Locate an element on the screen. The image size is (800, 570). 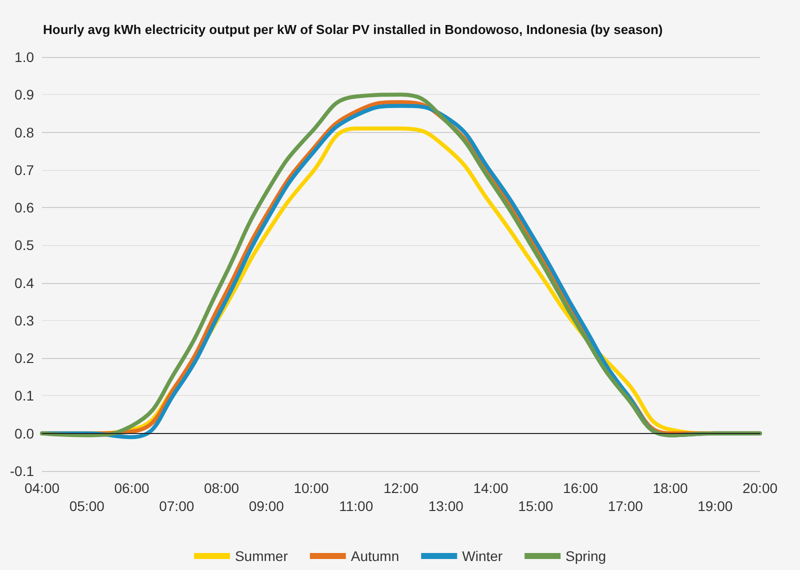
x-tick-label: 18:00 is located at coordinates (670, 488).